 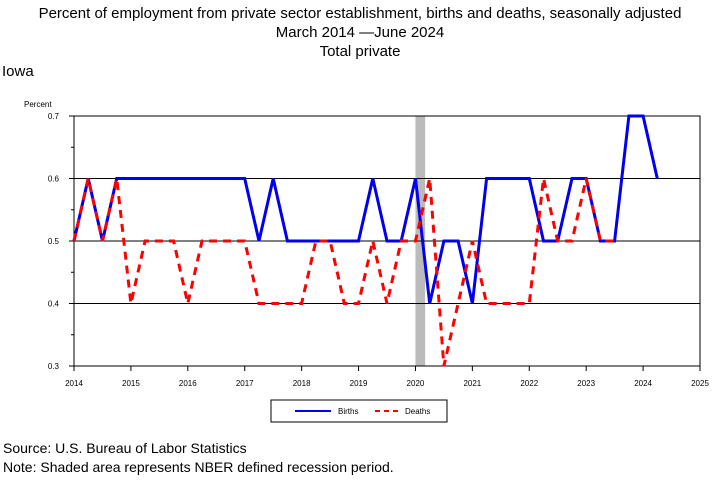 What do you see at coordinates (472, 383) in the screenshot?
I see `x-tick-label: 2021` at bounding box center [472, 383].